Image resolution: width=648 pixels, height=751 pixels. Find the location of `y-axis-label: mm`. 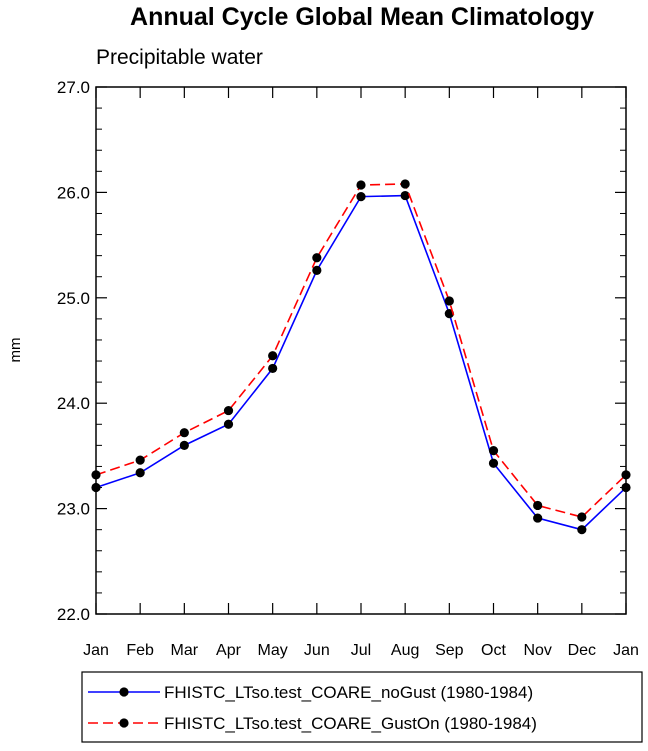

y-axis-label: mm is located at coordinates (15, 350).